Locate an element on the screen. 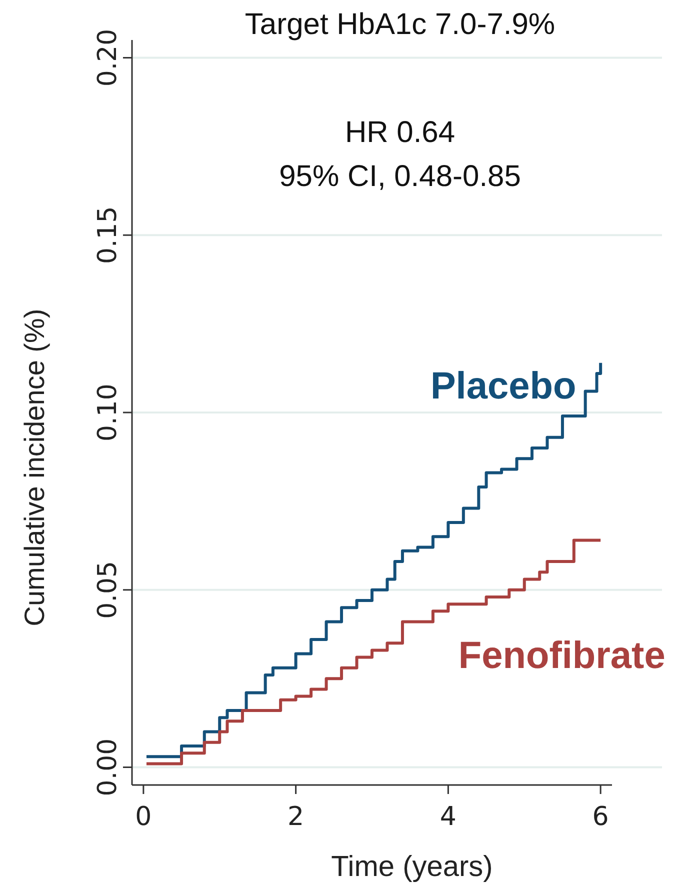 The height and width of the screenshot is (884, 675). chart-title: Target HbA1c 7.0-7.9% is located at coordinates (400, 24).